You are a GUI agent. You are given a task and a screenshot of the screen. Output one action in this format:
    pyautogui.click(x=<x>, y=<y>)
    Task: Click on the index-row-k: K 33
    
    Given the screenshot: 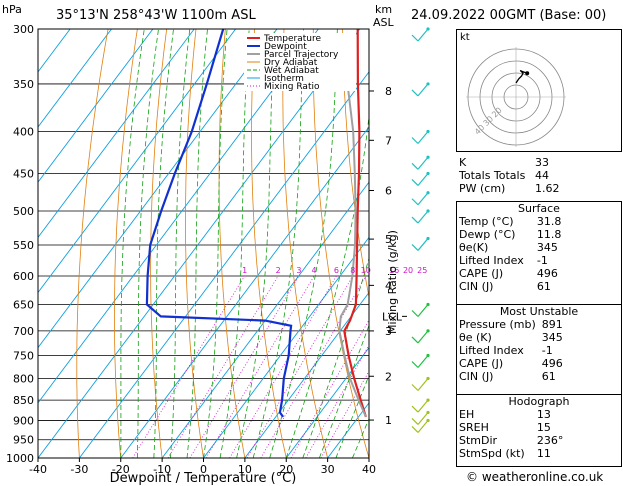 What is the action you would take?
    pyautogui.click(x=537, y=162)
    